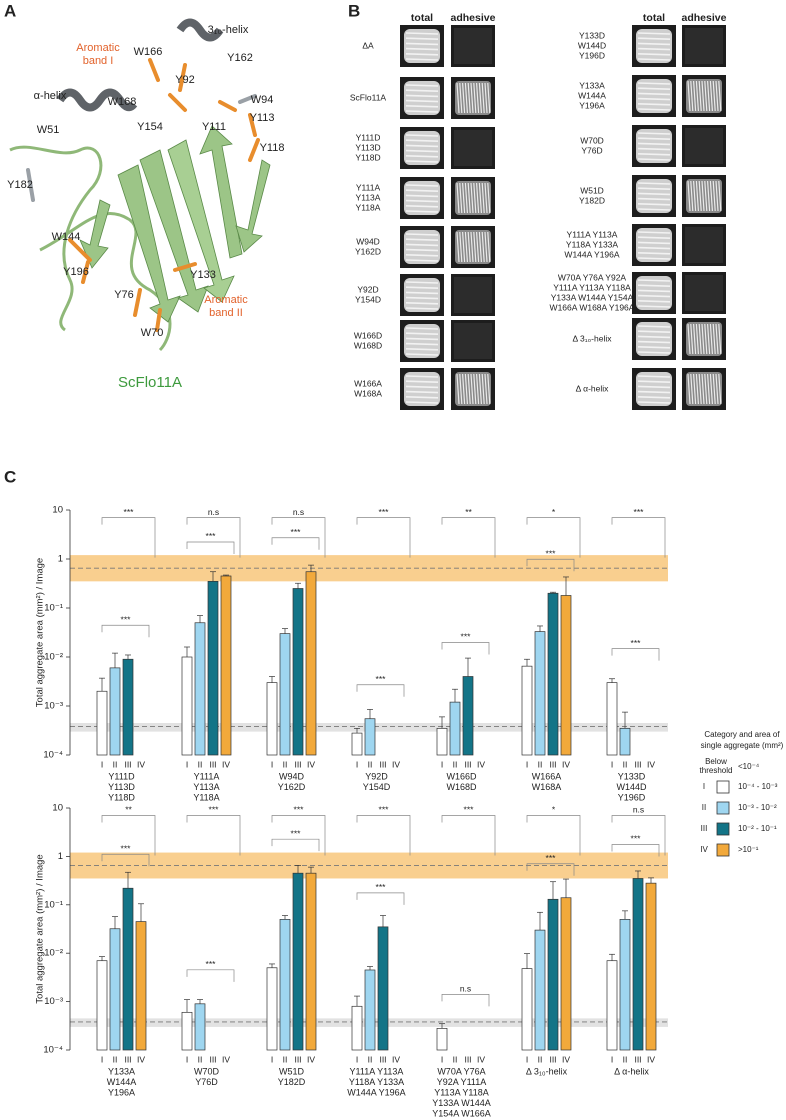 The image size is (786, 1120). I want to click on group-label: Y111D, so click(121, 776).